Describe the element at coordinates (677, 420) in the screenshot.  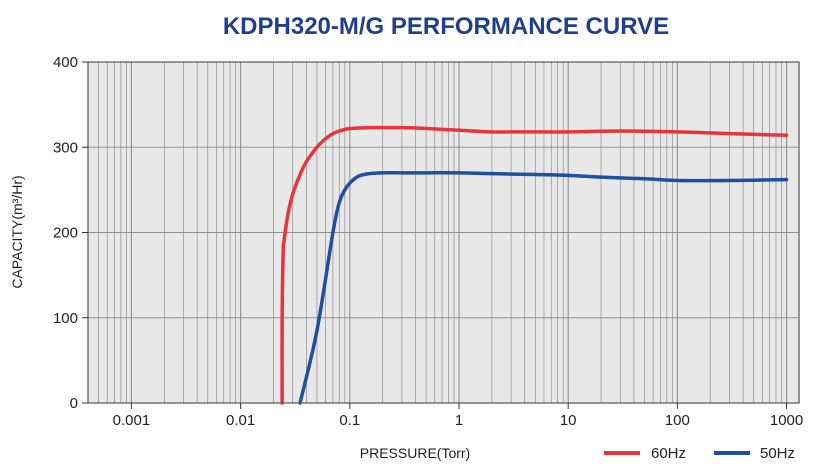
I see `x-tick-label: 100` at that location.